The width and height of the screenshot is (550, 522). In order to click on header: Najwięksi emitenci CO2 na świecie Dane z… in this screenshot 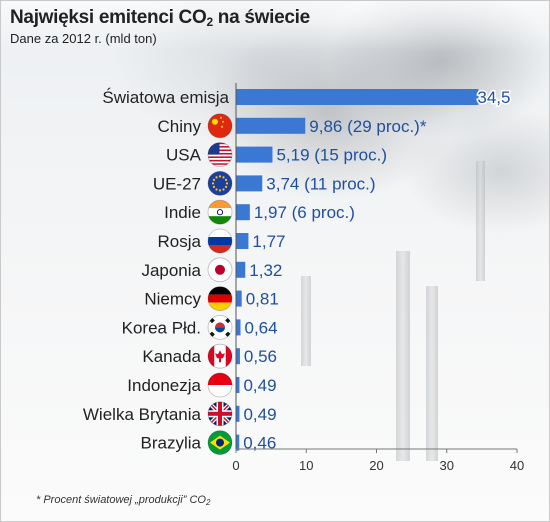, I will do `click(275, 26)`.